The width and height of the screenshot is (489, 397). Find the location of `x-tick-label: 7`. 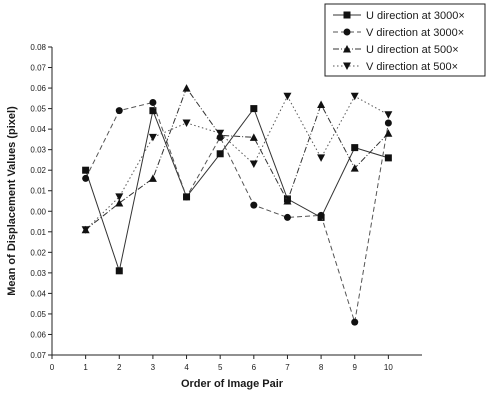

x-tick-label: 7 is located at coordinates (287, 367).